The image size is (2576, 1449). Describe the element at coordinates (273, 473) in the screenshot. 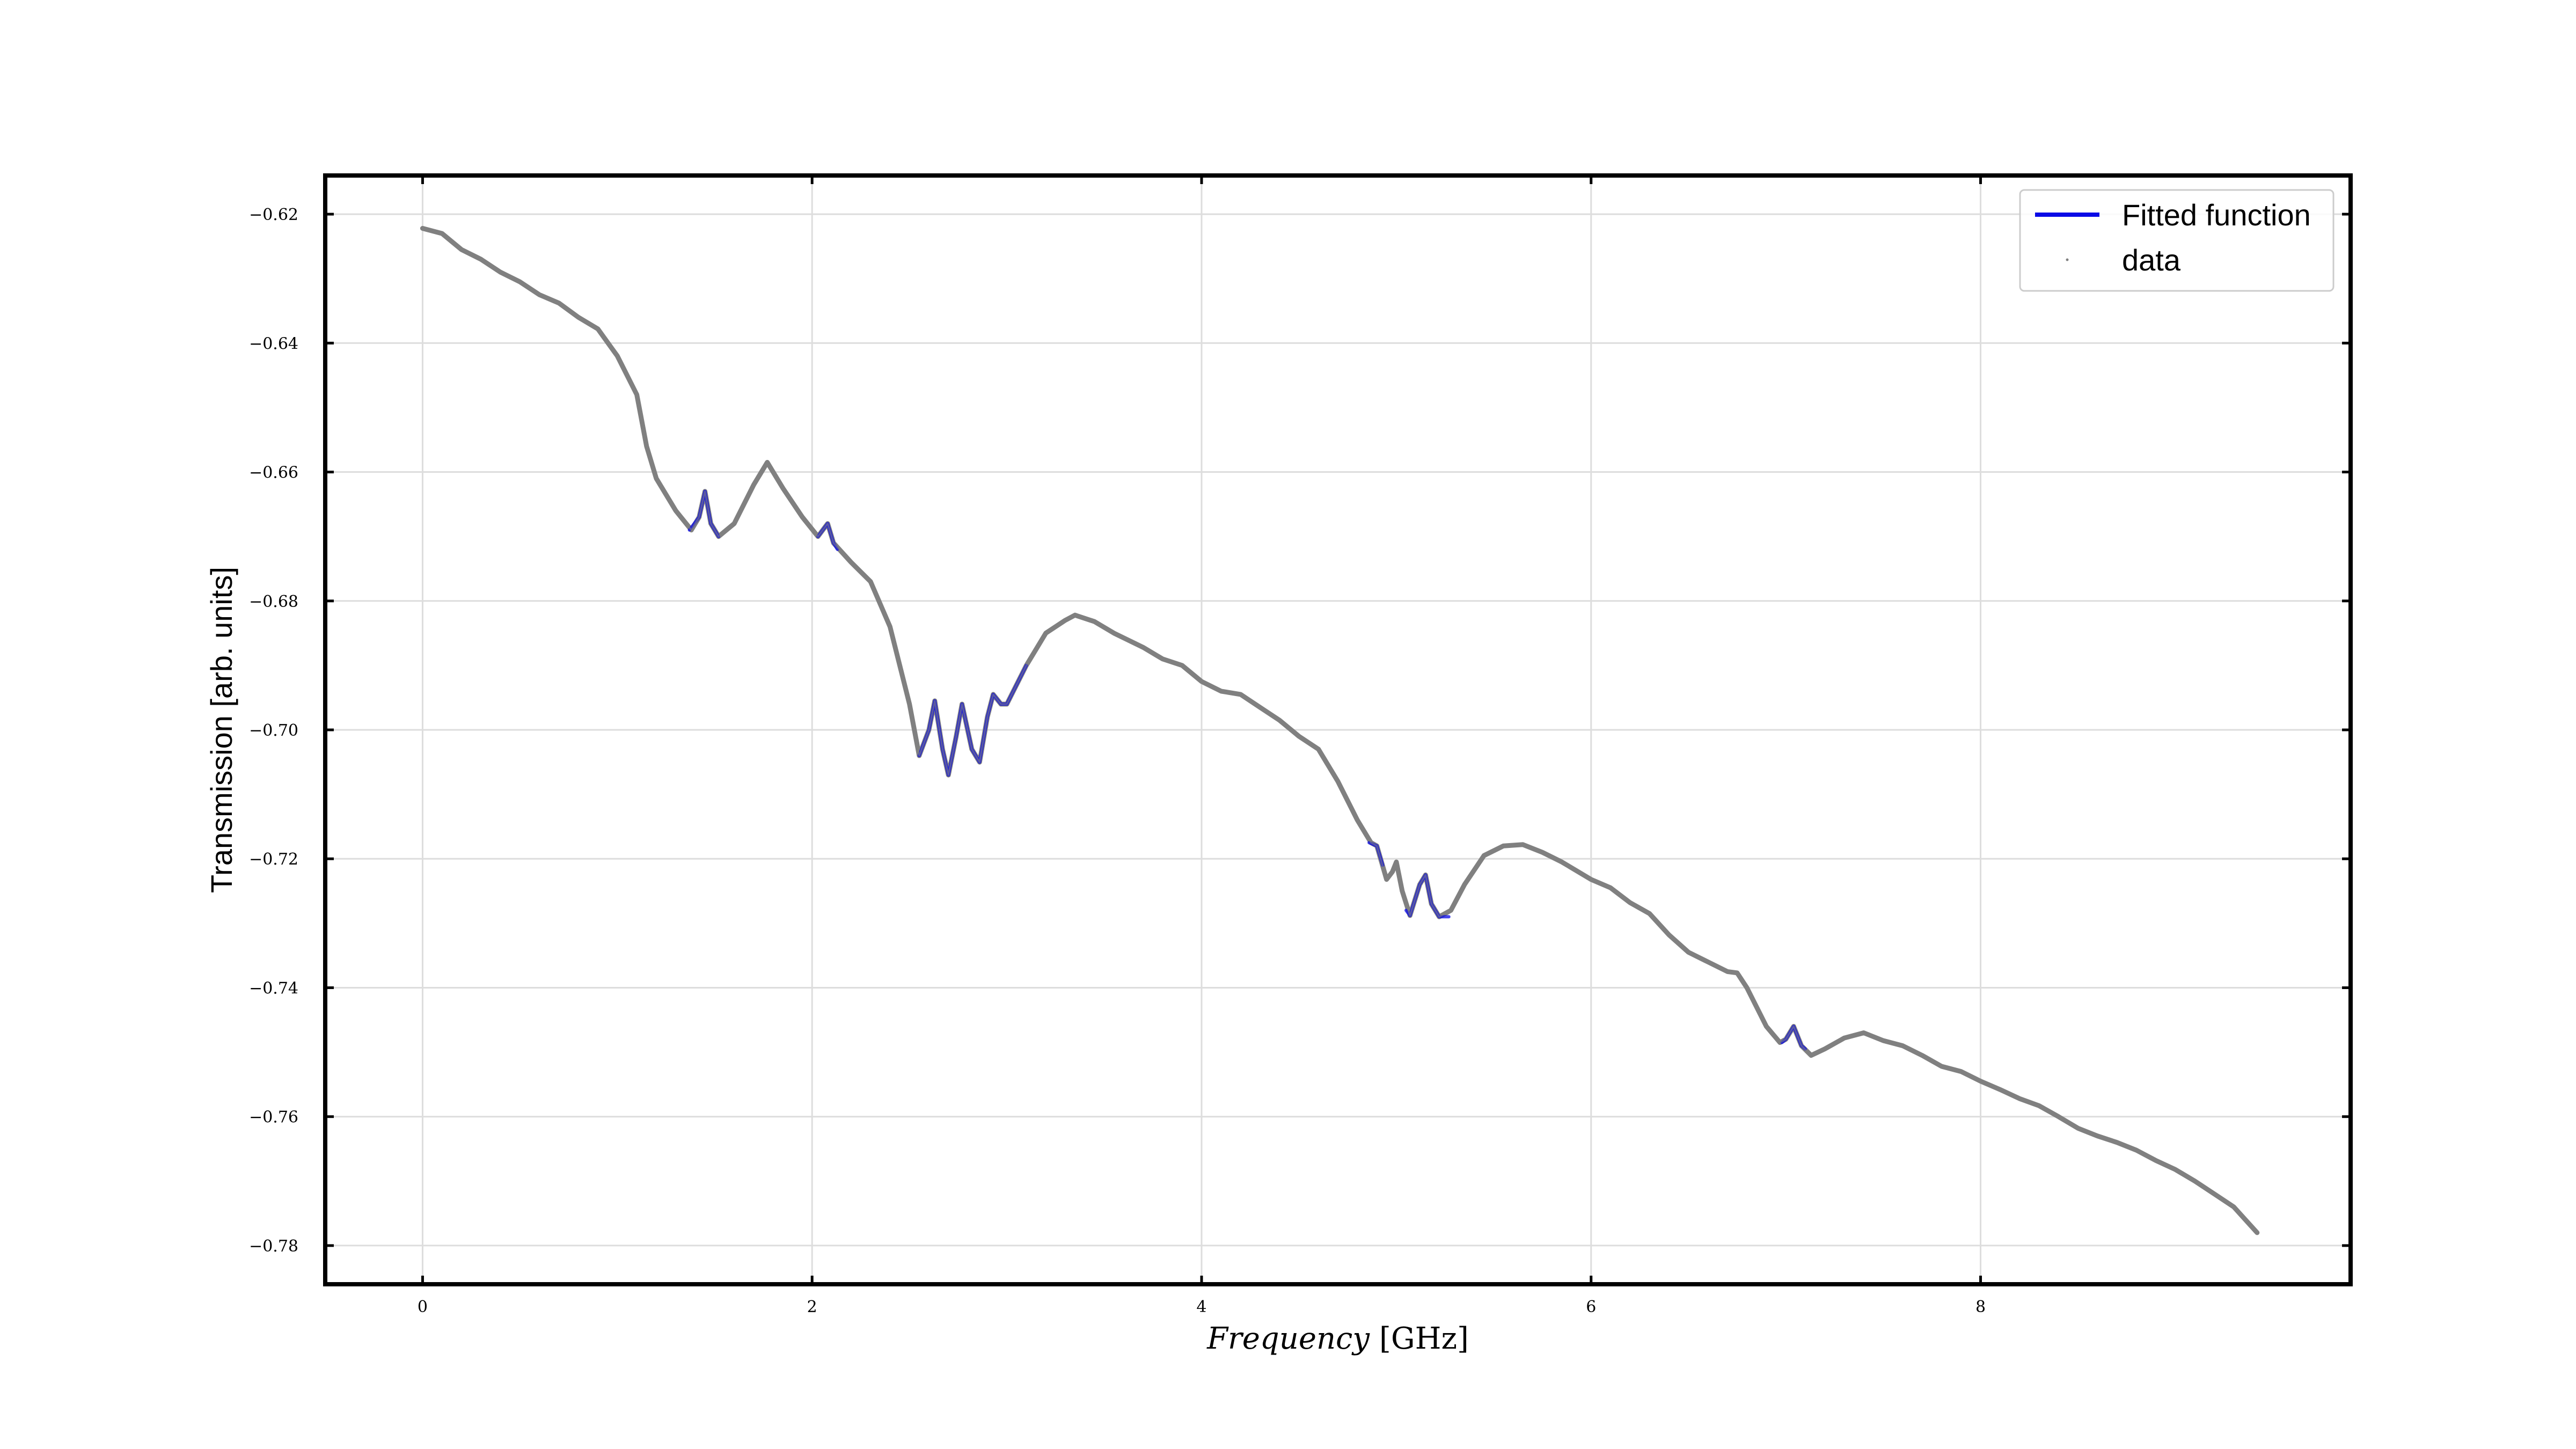

I see `y-tick-label: −0.66` at that location.